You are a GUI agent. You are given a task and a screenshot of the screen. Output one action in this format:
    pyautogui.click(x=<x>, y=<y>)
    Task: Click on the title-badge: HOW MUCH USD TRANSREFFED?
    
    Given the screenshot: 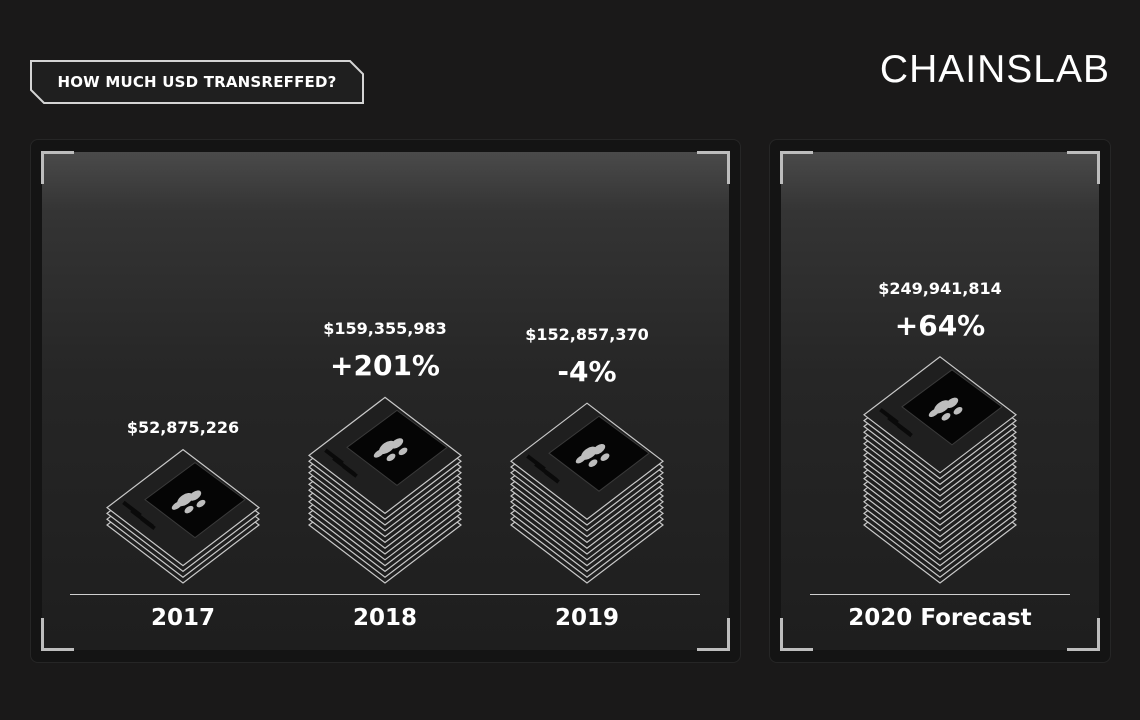 What is the action you would take?
    pyautogui.click(x=197, y=82)
    